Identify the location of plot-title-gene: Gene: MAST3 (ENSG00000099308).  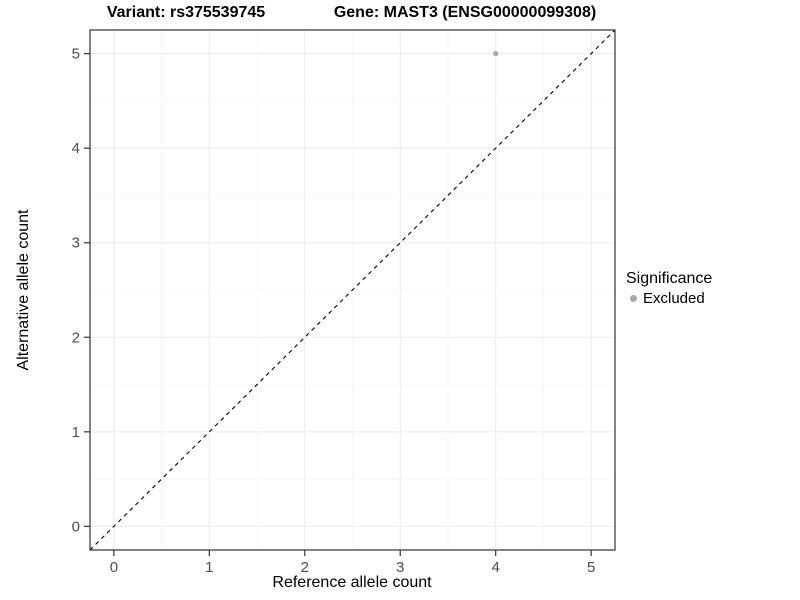
(465, 12).